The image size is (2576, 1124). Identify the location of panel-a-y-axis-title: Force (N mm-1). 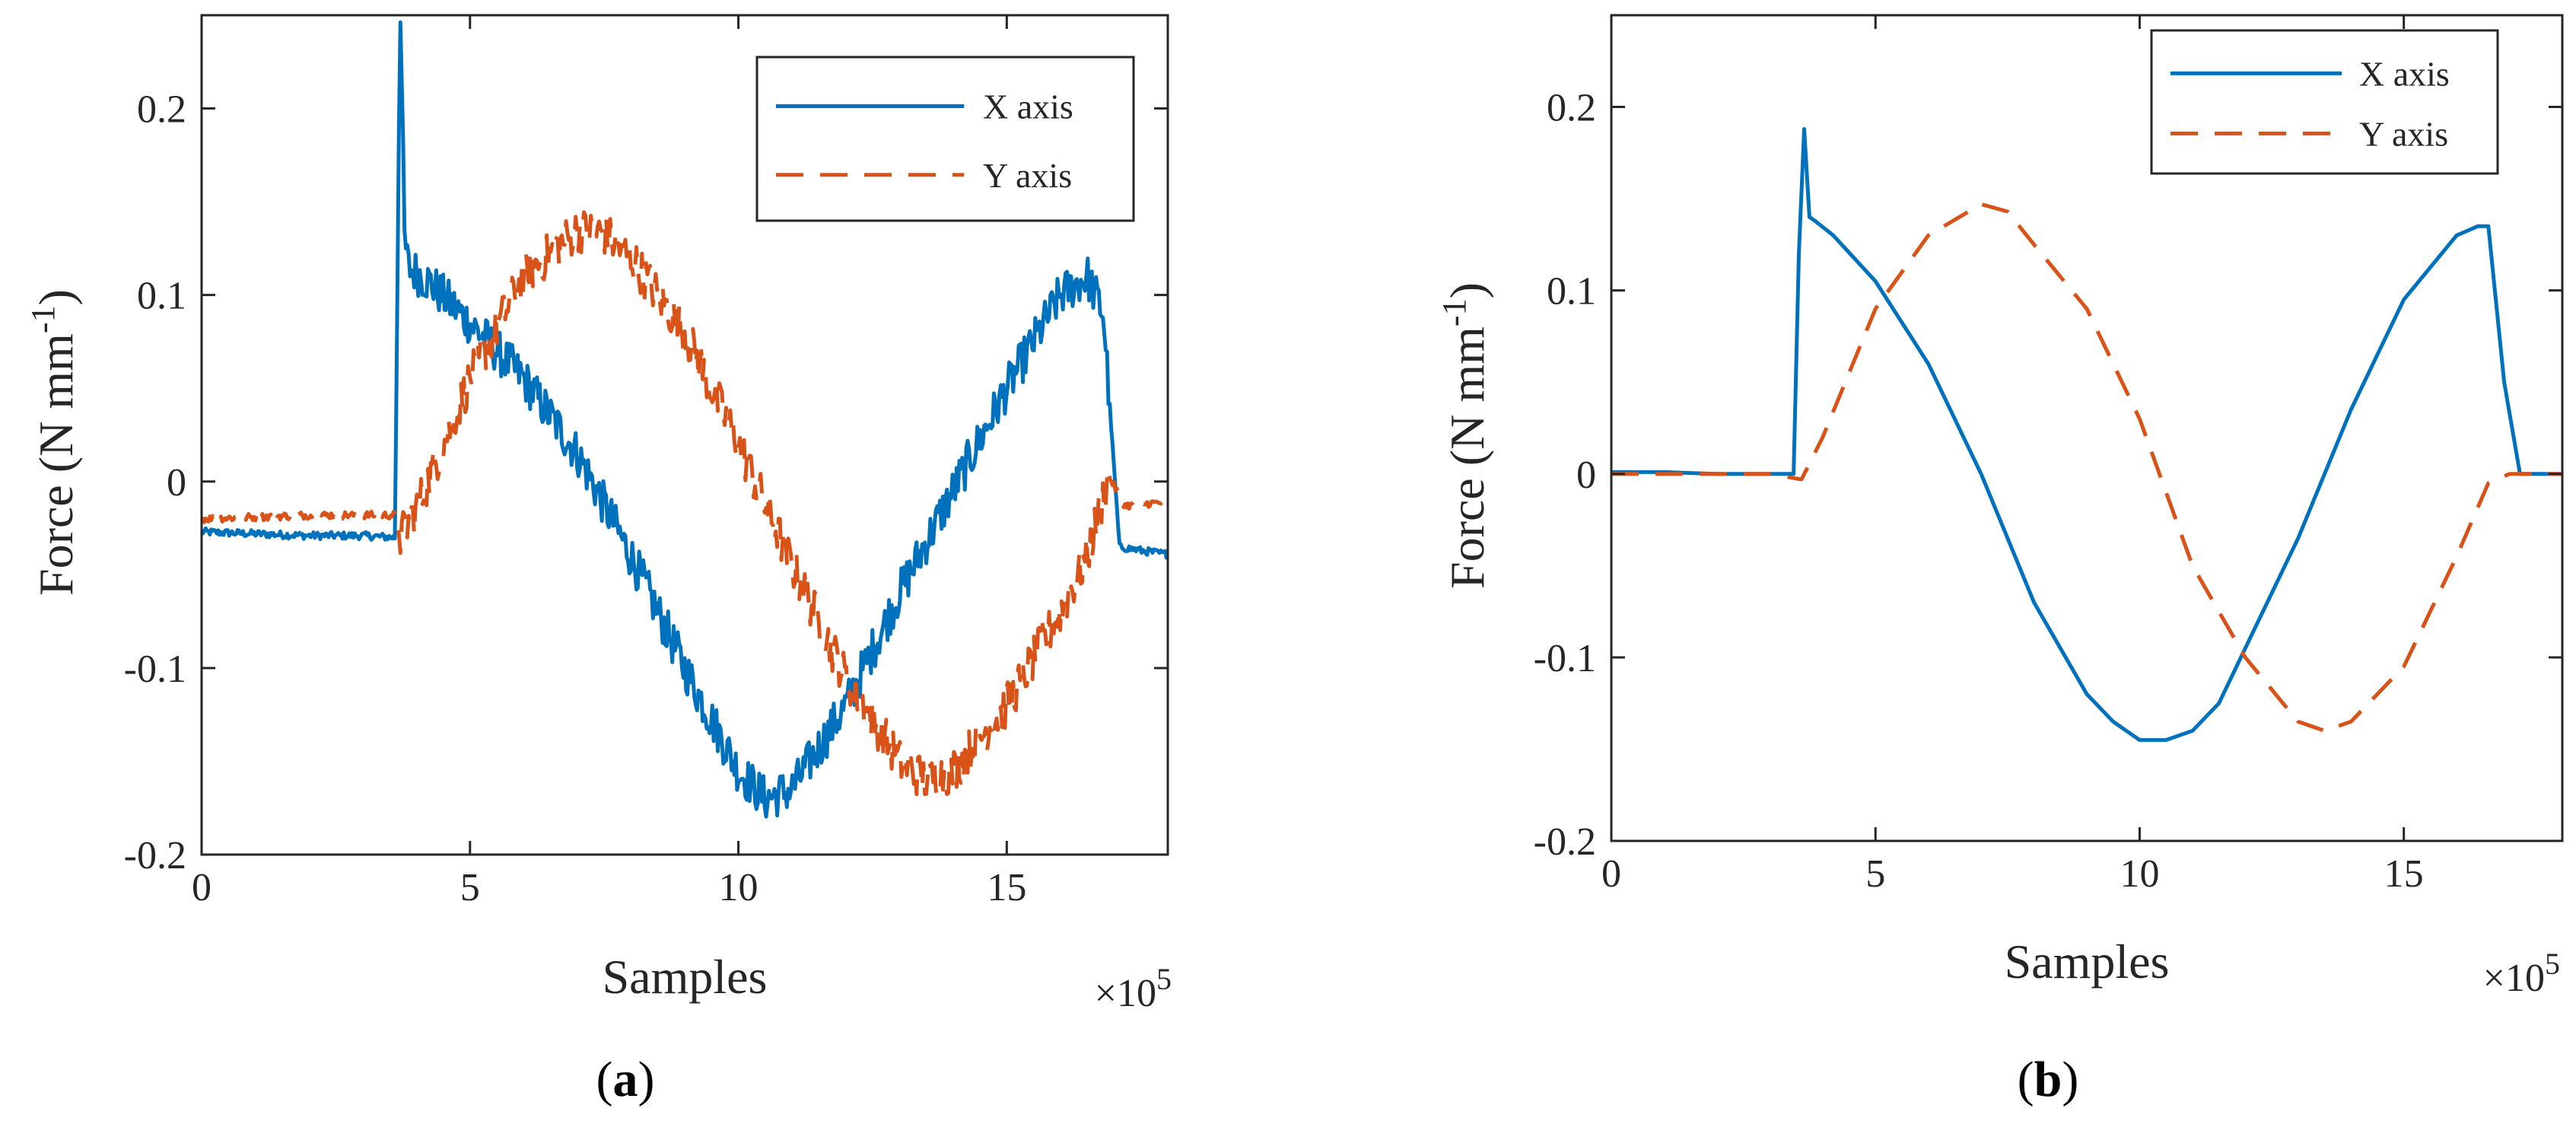
(54, 443).